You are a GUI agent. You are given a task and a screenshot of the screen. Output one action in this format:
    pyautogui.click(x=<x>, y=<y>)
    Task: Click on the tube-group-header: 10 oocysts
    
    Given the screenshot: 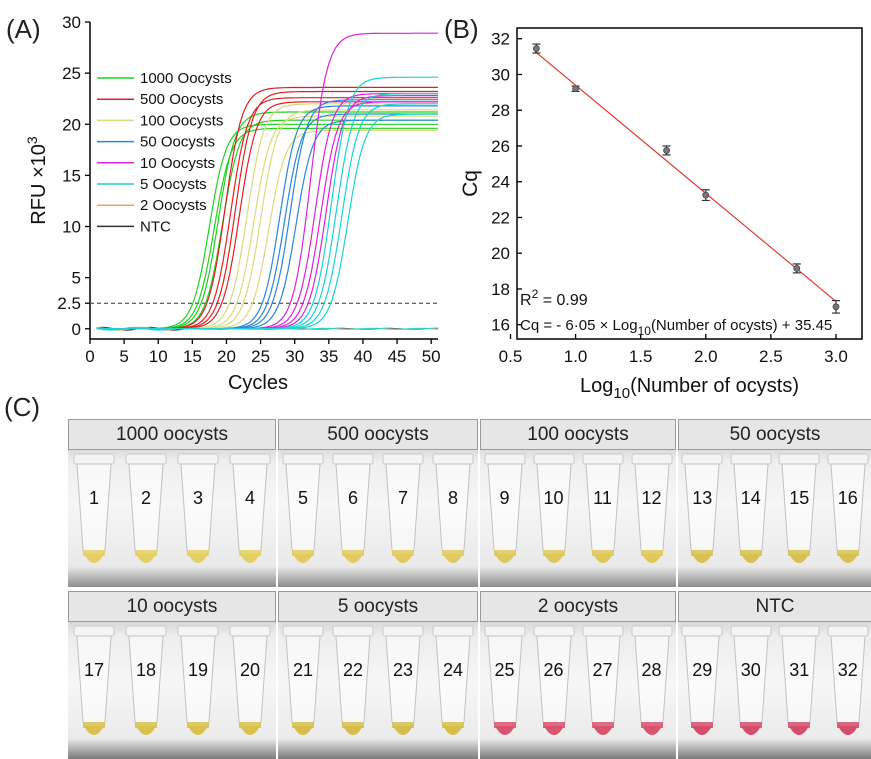 What is the action you would take?
    pyautogui.click(x=172, y=606)
    